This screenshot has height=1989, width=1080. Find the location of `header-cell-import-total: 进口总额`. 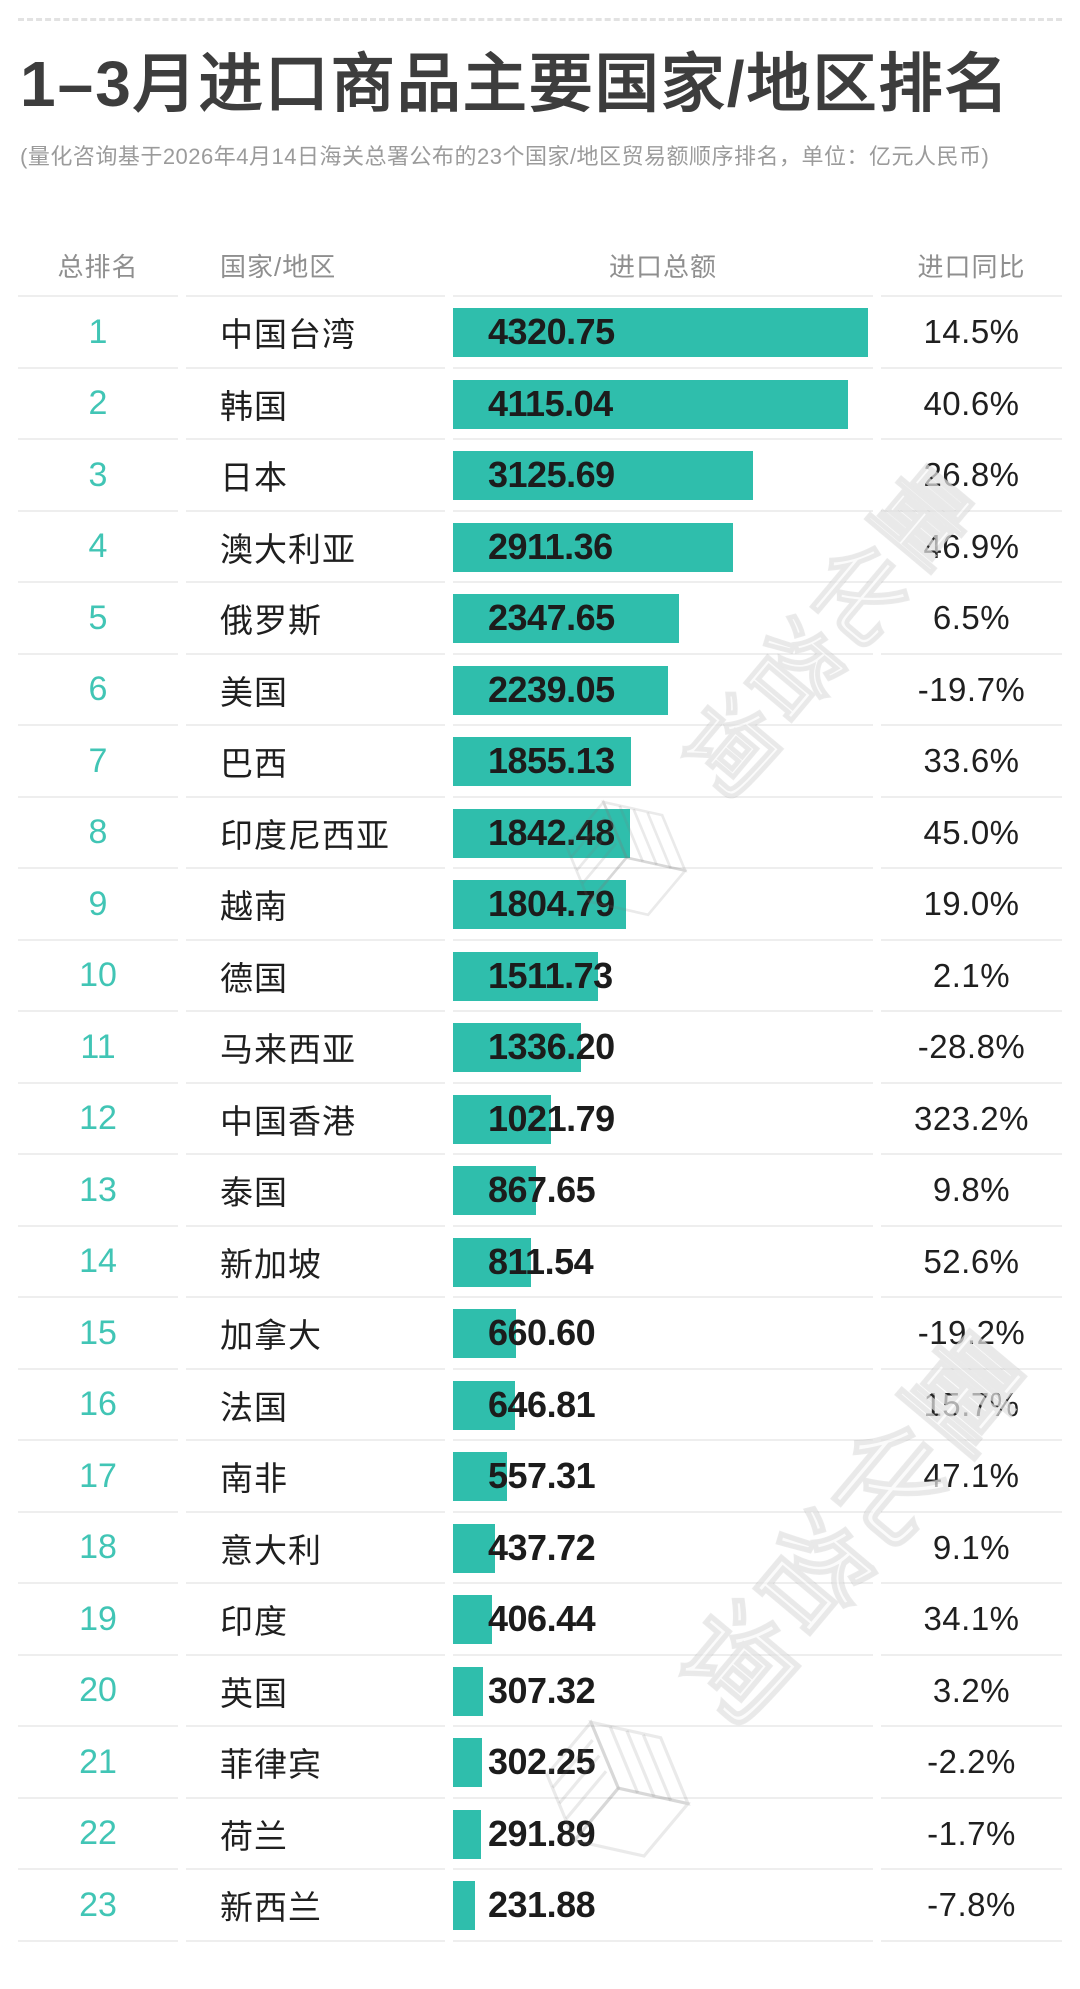

header-cell-import-total: 进口总额 is located at coordinates (663, 266).